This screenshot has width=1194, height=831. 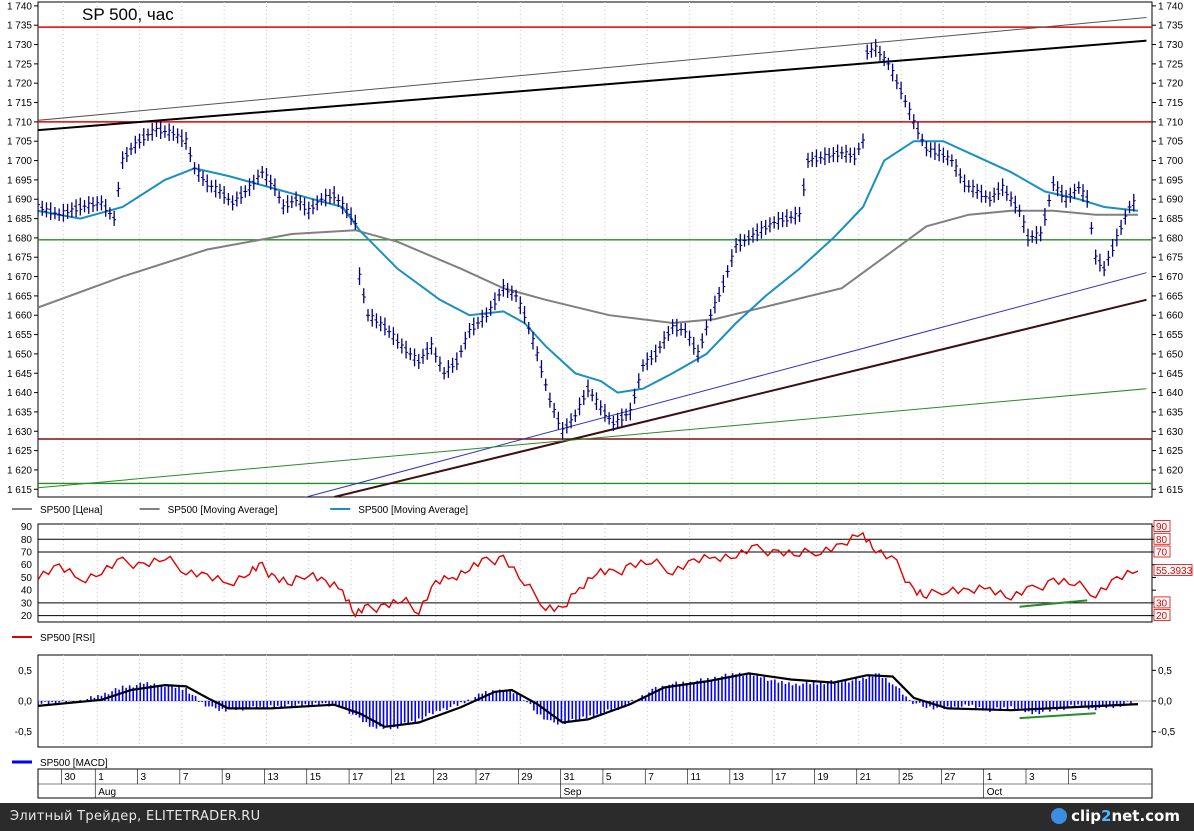 I want to click on price-y-tick-label-left: 1 720, so click(x=19, y=84).